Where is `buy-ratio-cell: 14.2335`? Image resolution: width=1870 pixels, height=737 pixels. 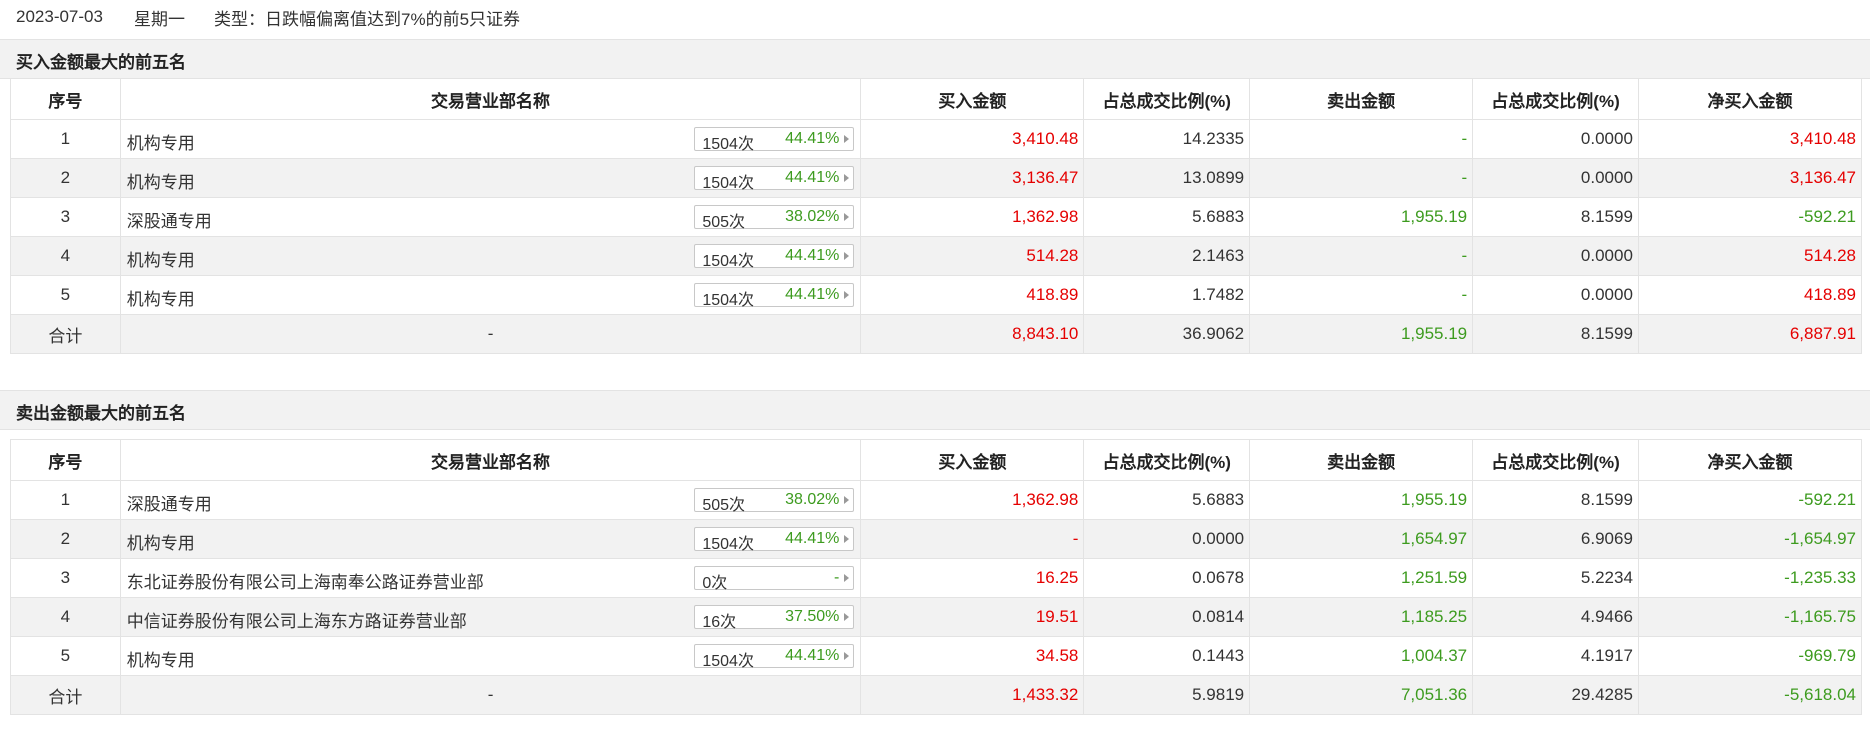
buy-ratio-cell: 14.2335 is located at coordinates (1167, 139).